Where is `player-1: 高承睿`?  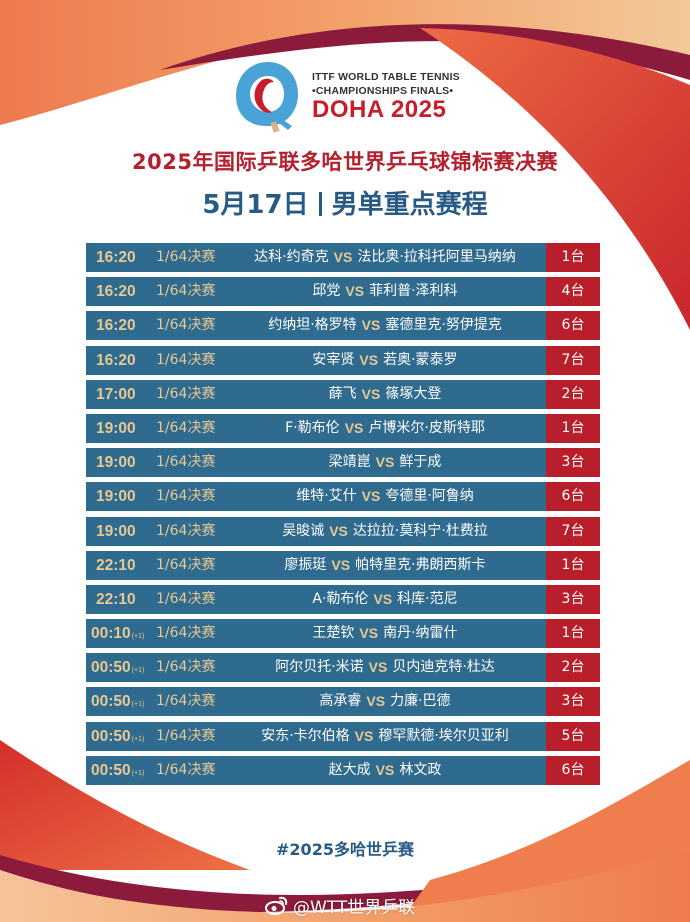
player-1: 高承睿 is located at coordinates (340, 701).